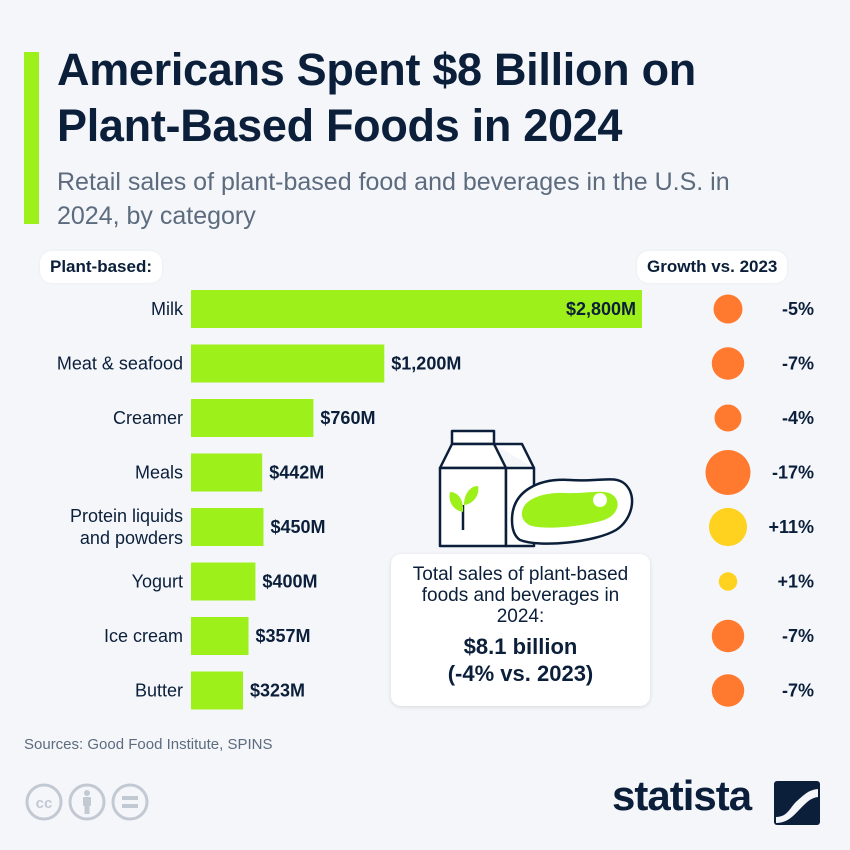 The width and height of the screenshot is (850, 850). I want to click on category-label: Protein liquids and powders, so click(126, 527).